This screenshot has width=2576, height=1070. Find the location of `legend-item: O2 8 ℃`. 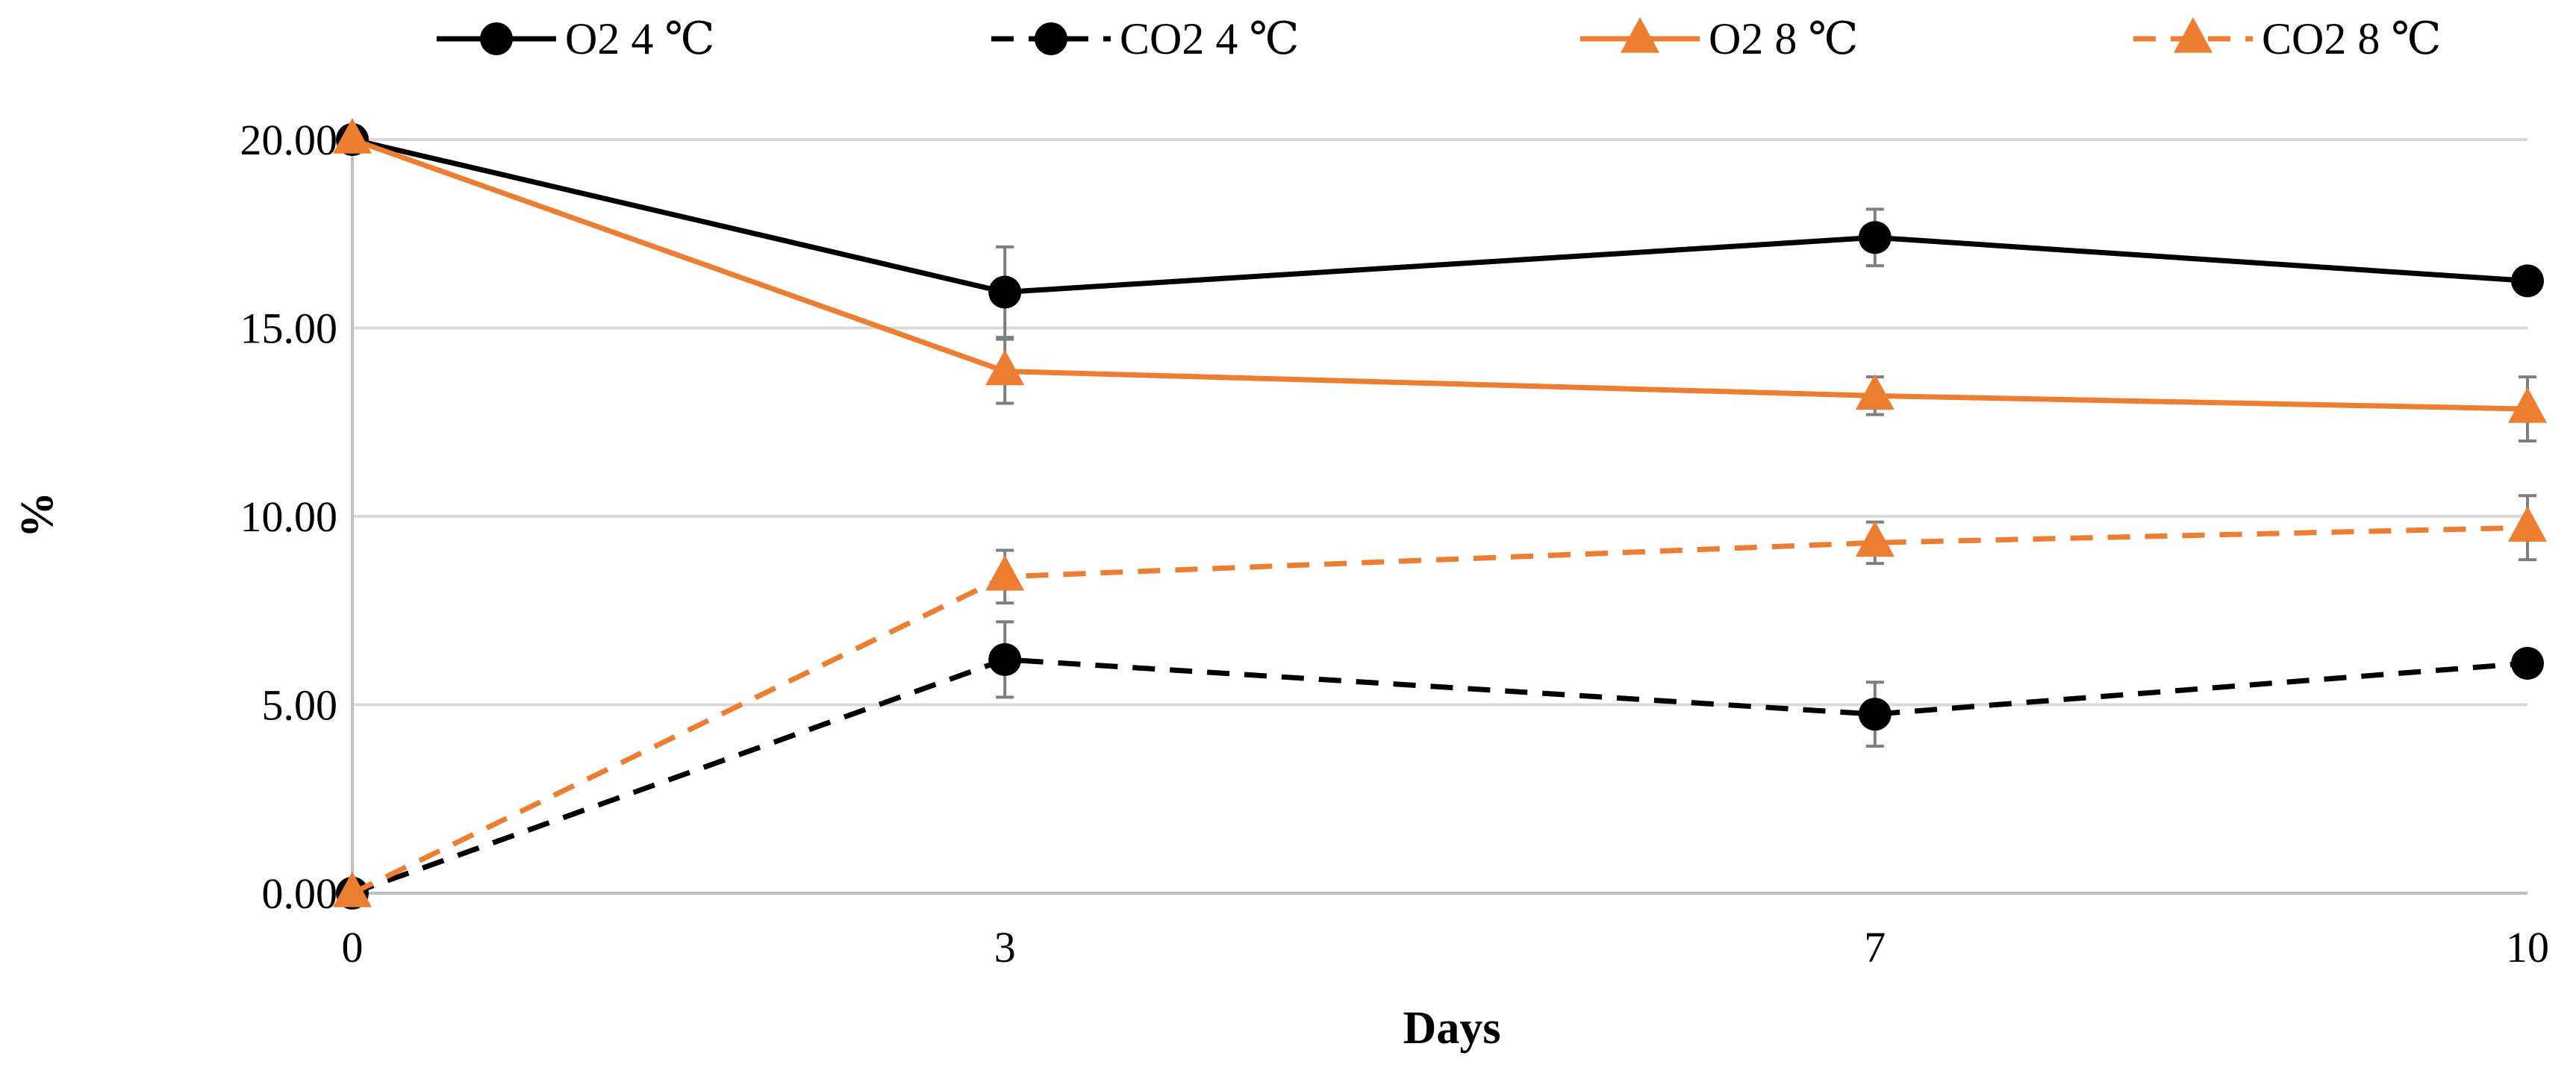

legend-item: O2 8 ℃ is located at coordinates (1719, 39).